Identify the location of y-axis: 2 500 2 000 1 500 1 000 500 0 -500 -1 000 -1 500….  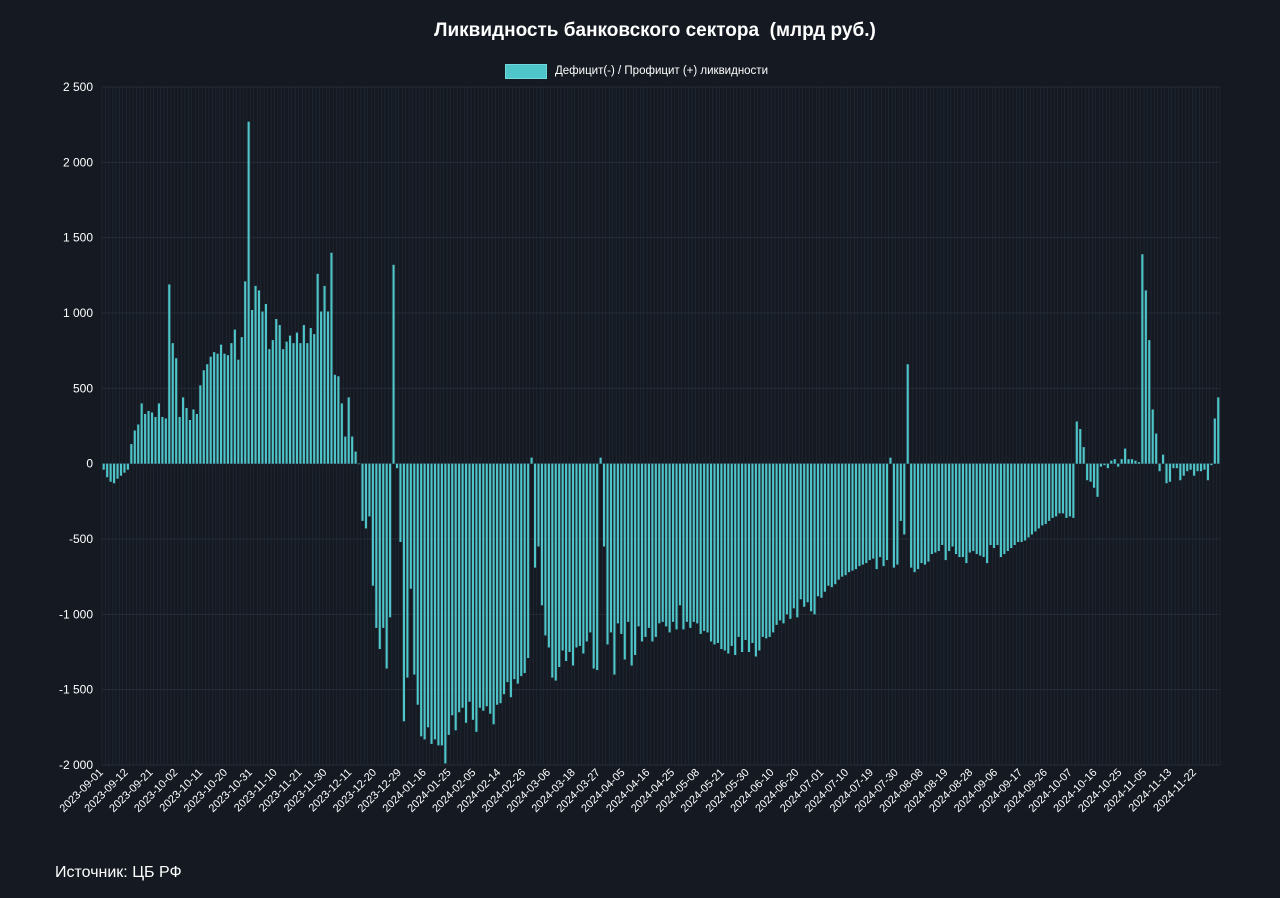
(76, 426).